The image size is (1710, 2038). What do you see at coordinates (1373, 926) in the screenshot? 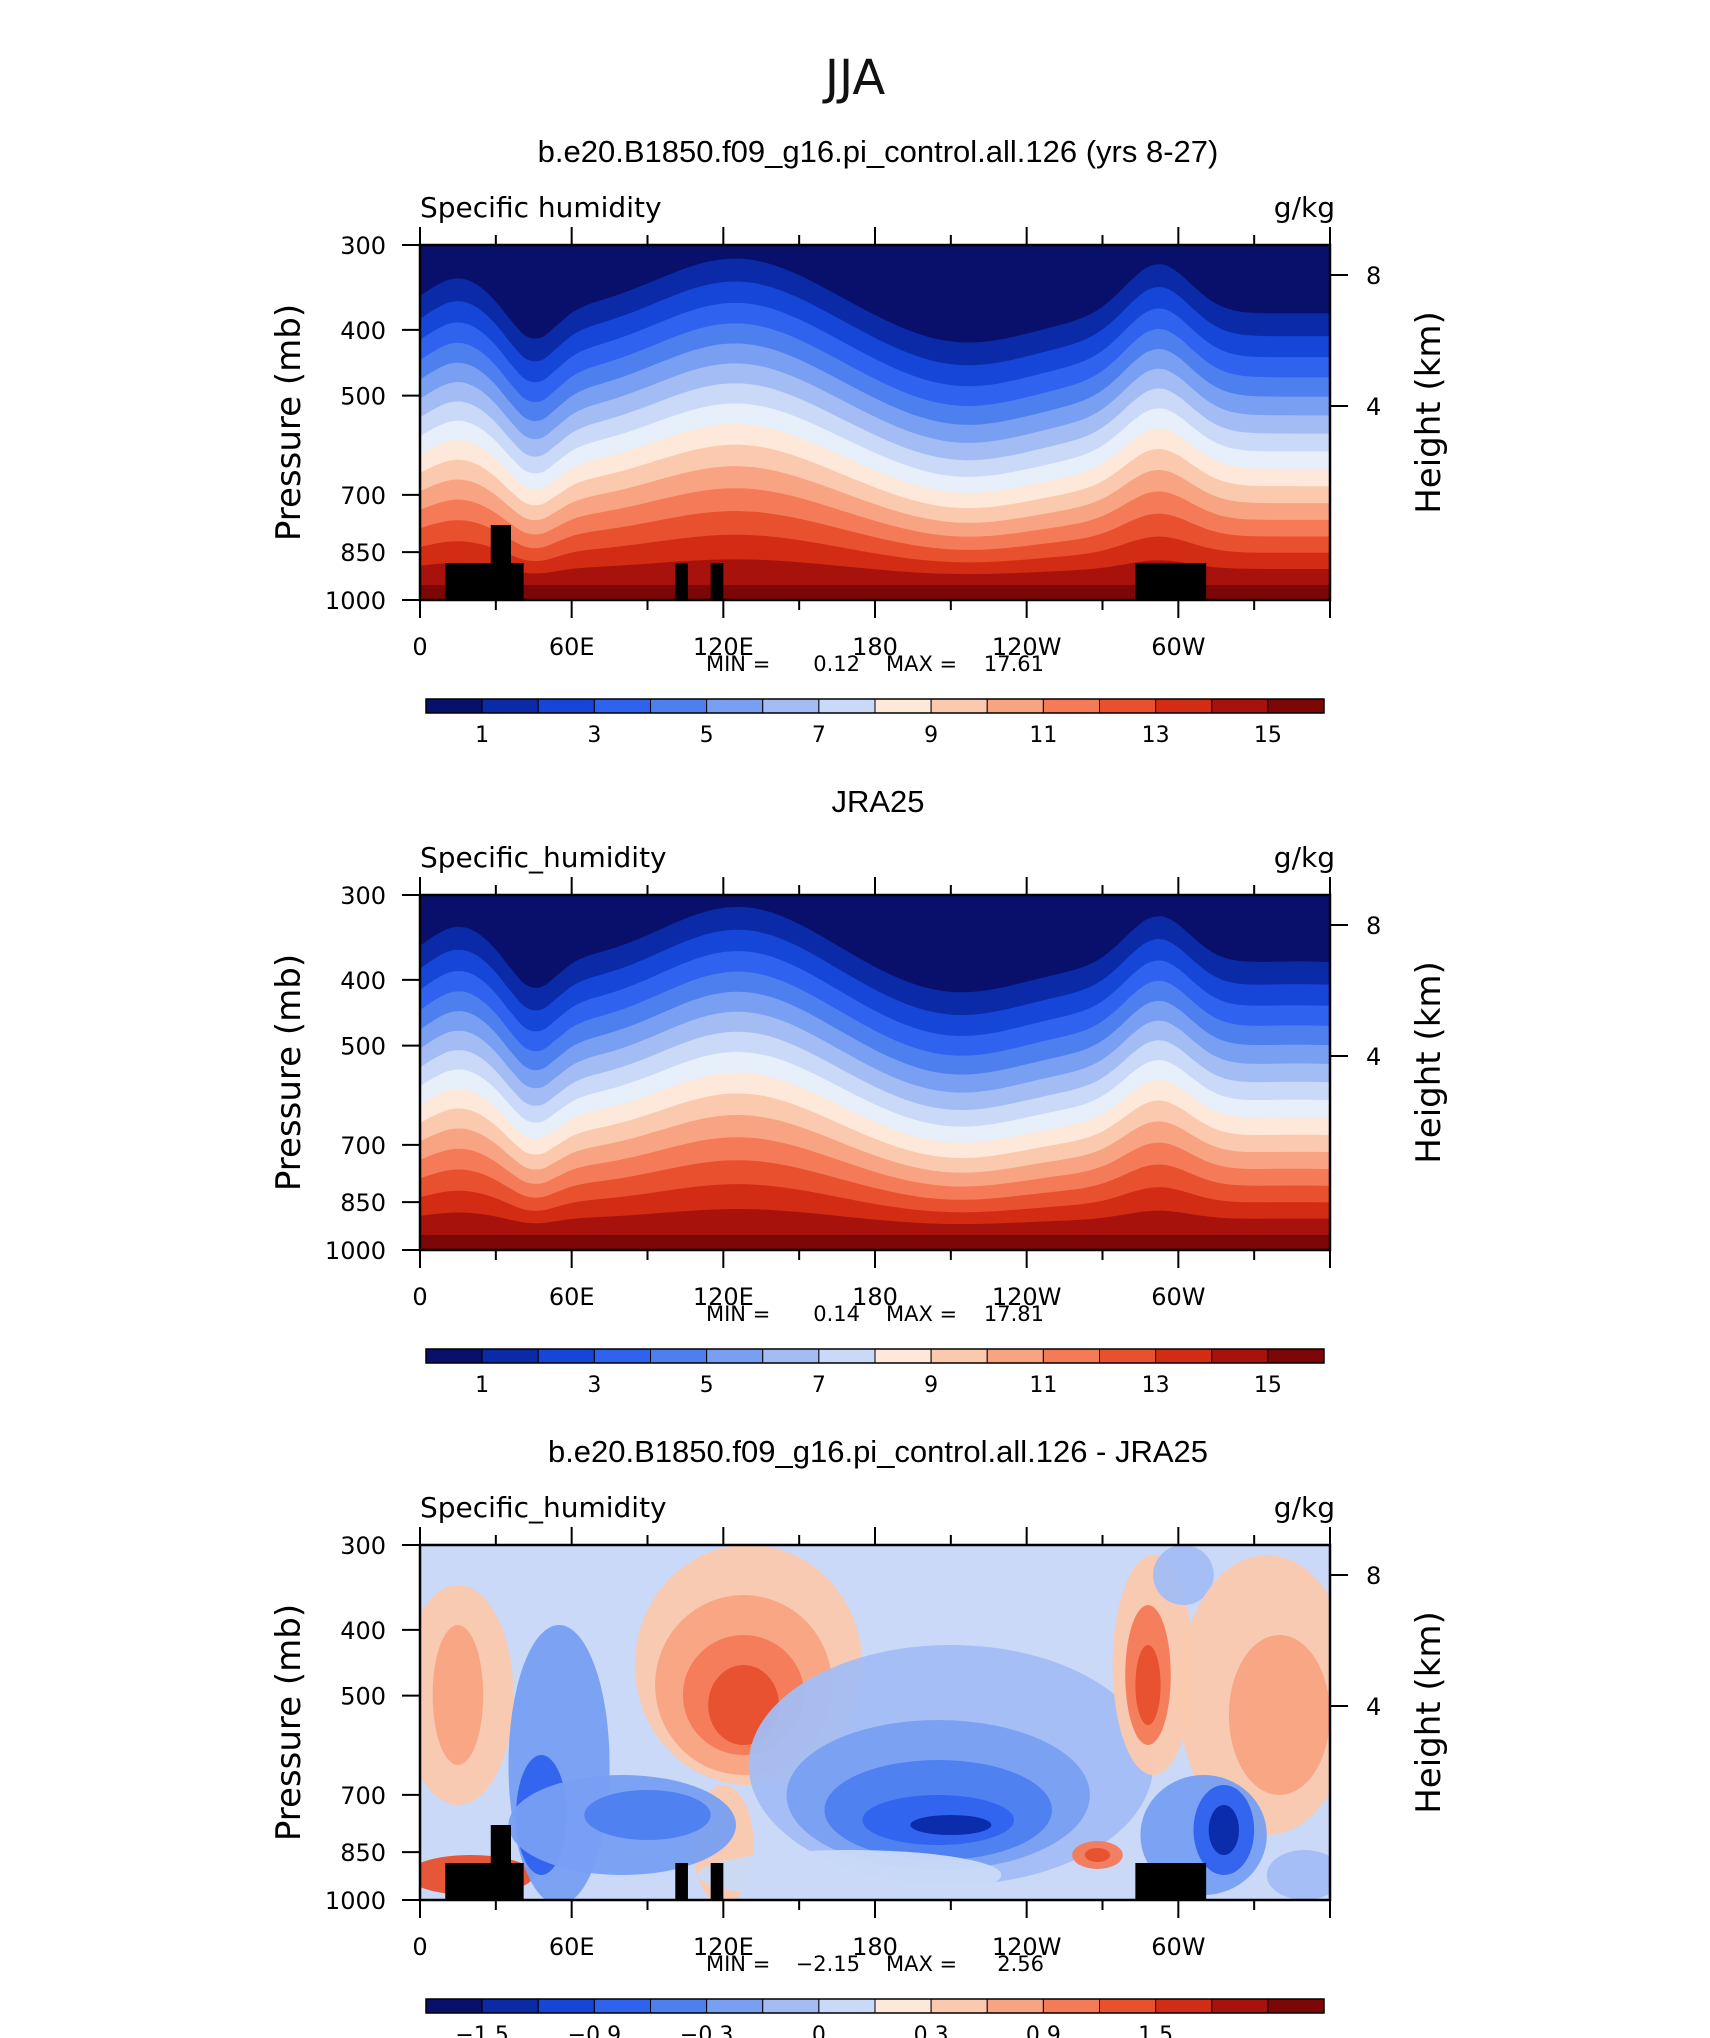
I see `y2-tick-label: 8` at bounding box center [1373, 926].